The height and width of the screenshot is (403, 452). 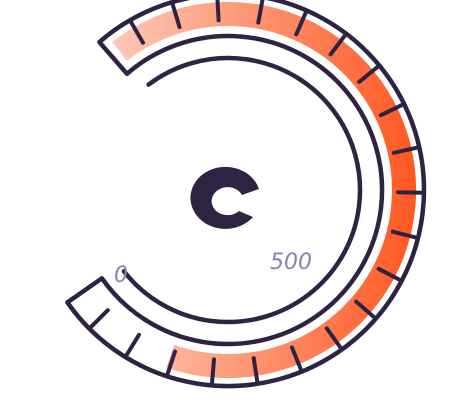 What do you see at coordinates (291, 262) in the screenshot?
I see `gauge-max-label: 500` at bounding box center [291, 262].